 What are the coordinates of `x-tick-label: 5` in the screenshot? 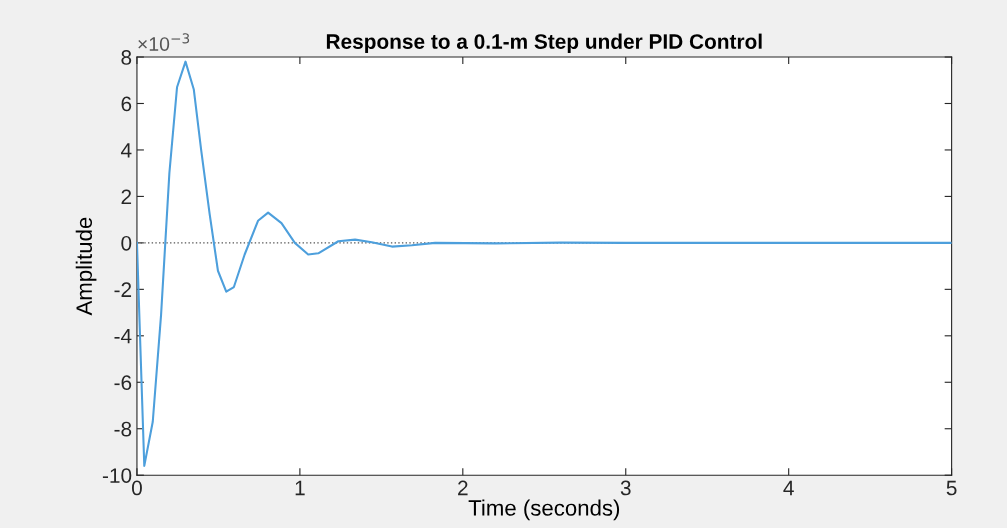 It's located at (951, 488).